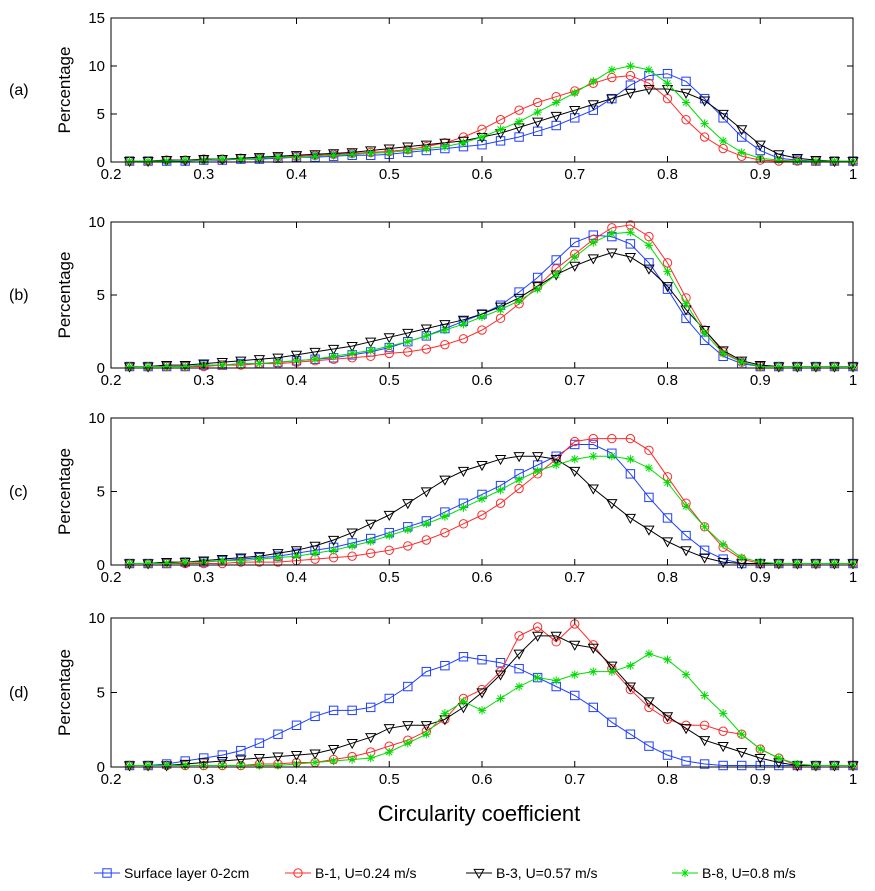  What do you see at coordinates (101, 492) in the screenshot?
I see `y-tick-label: 5` at bounding box center [101, 492].